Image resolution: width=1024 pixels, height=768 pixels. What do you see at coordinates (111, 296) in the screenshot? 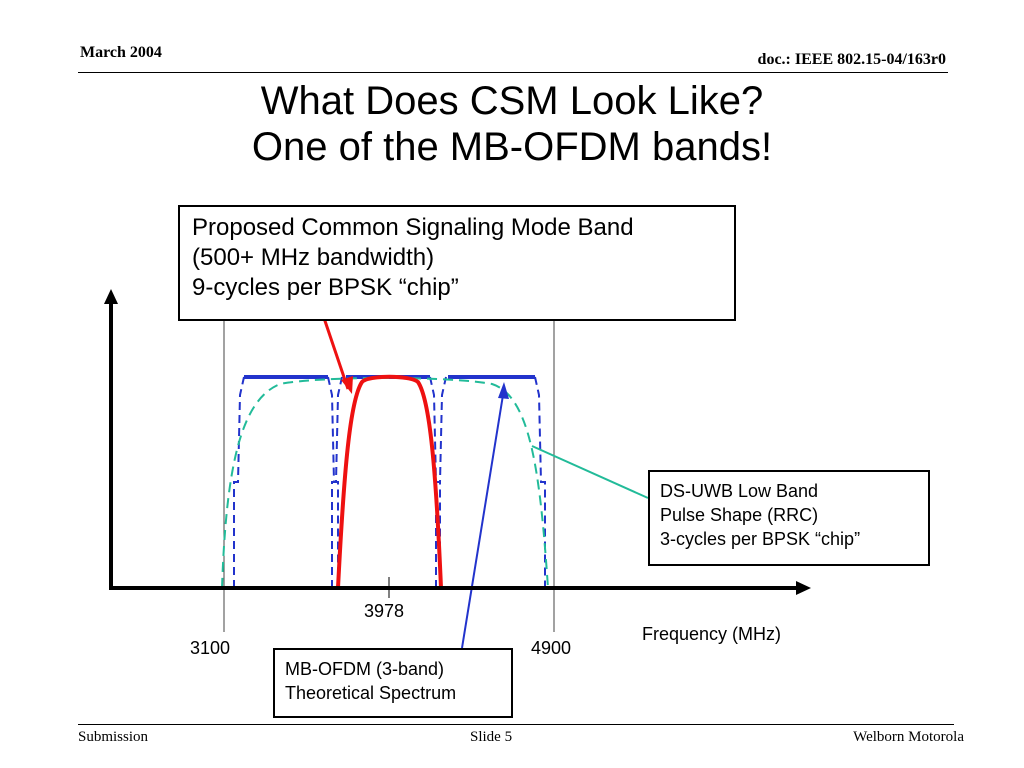
I see `y-axis-arrowhead` at bounding box center [111, 296].